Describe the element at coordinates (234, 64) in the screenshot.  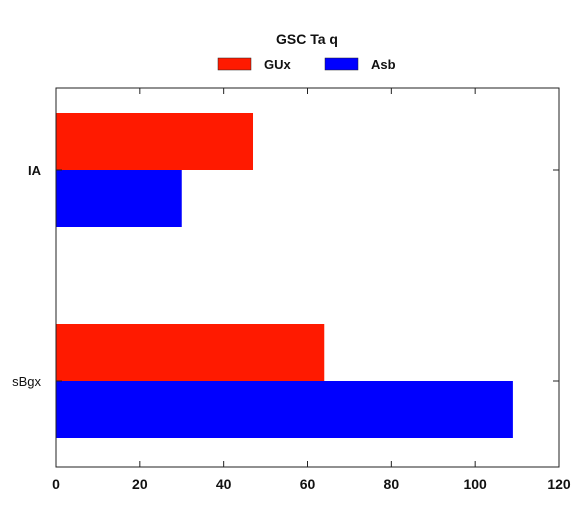
I see `legend-swatch-gux` at that location.